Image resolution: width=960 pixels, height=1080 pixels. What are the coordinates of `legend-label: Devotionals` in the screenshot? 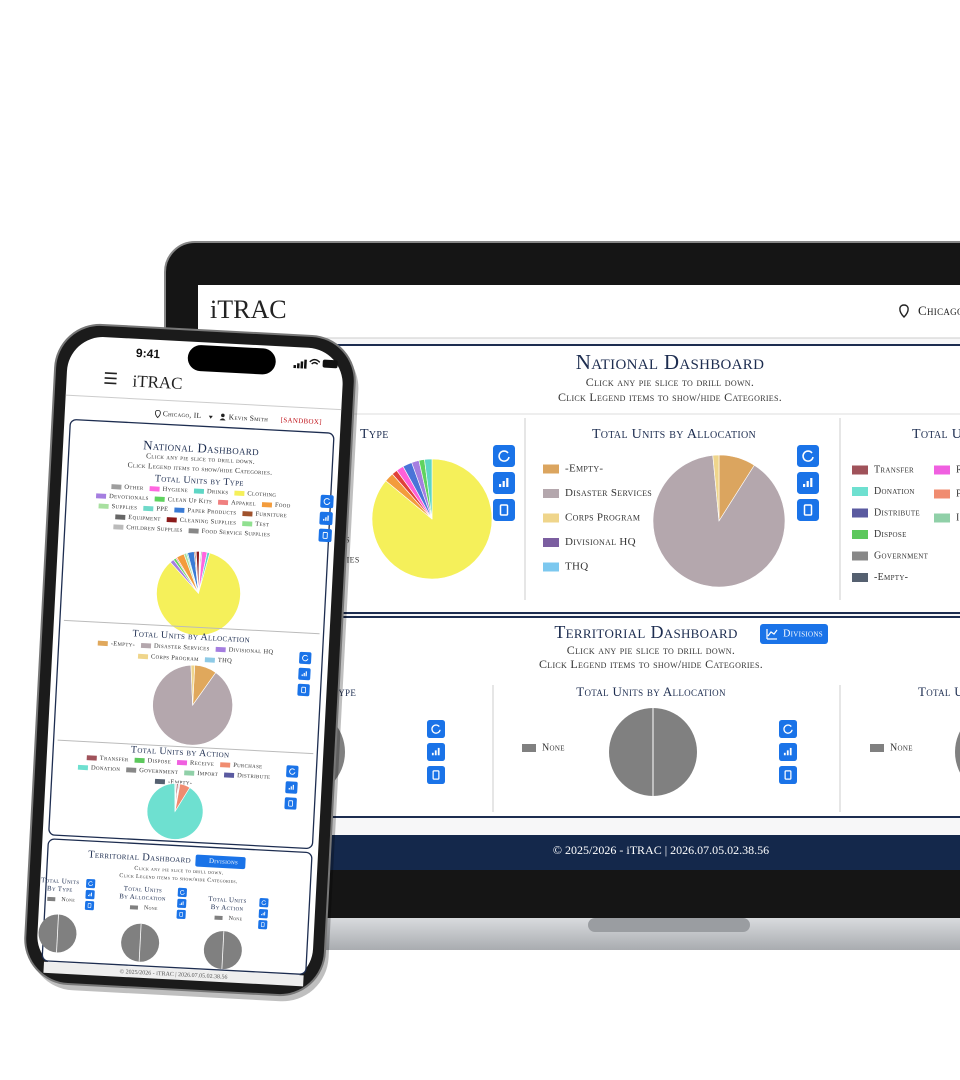 It's located at (129, 497).